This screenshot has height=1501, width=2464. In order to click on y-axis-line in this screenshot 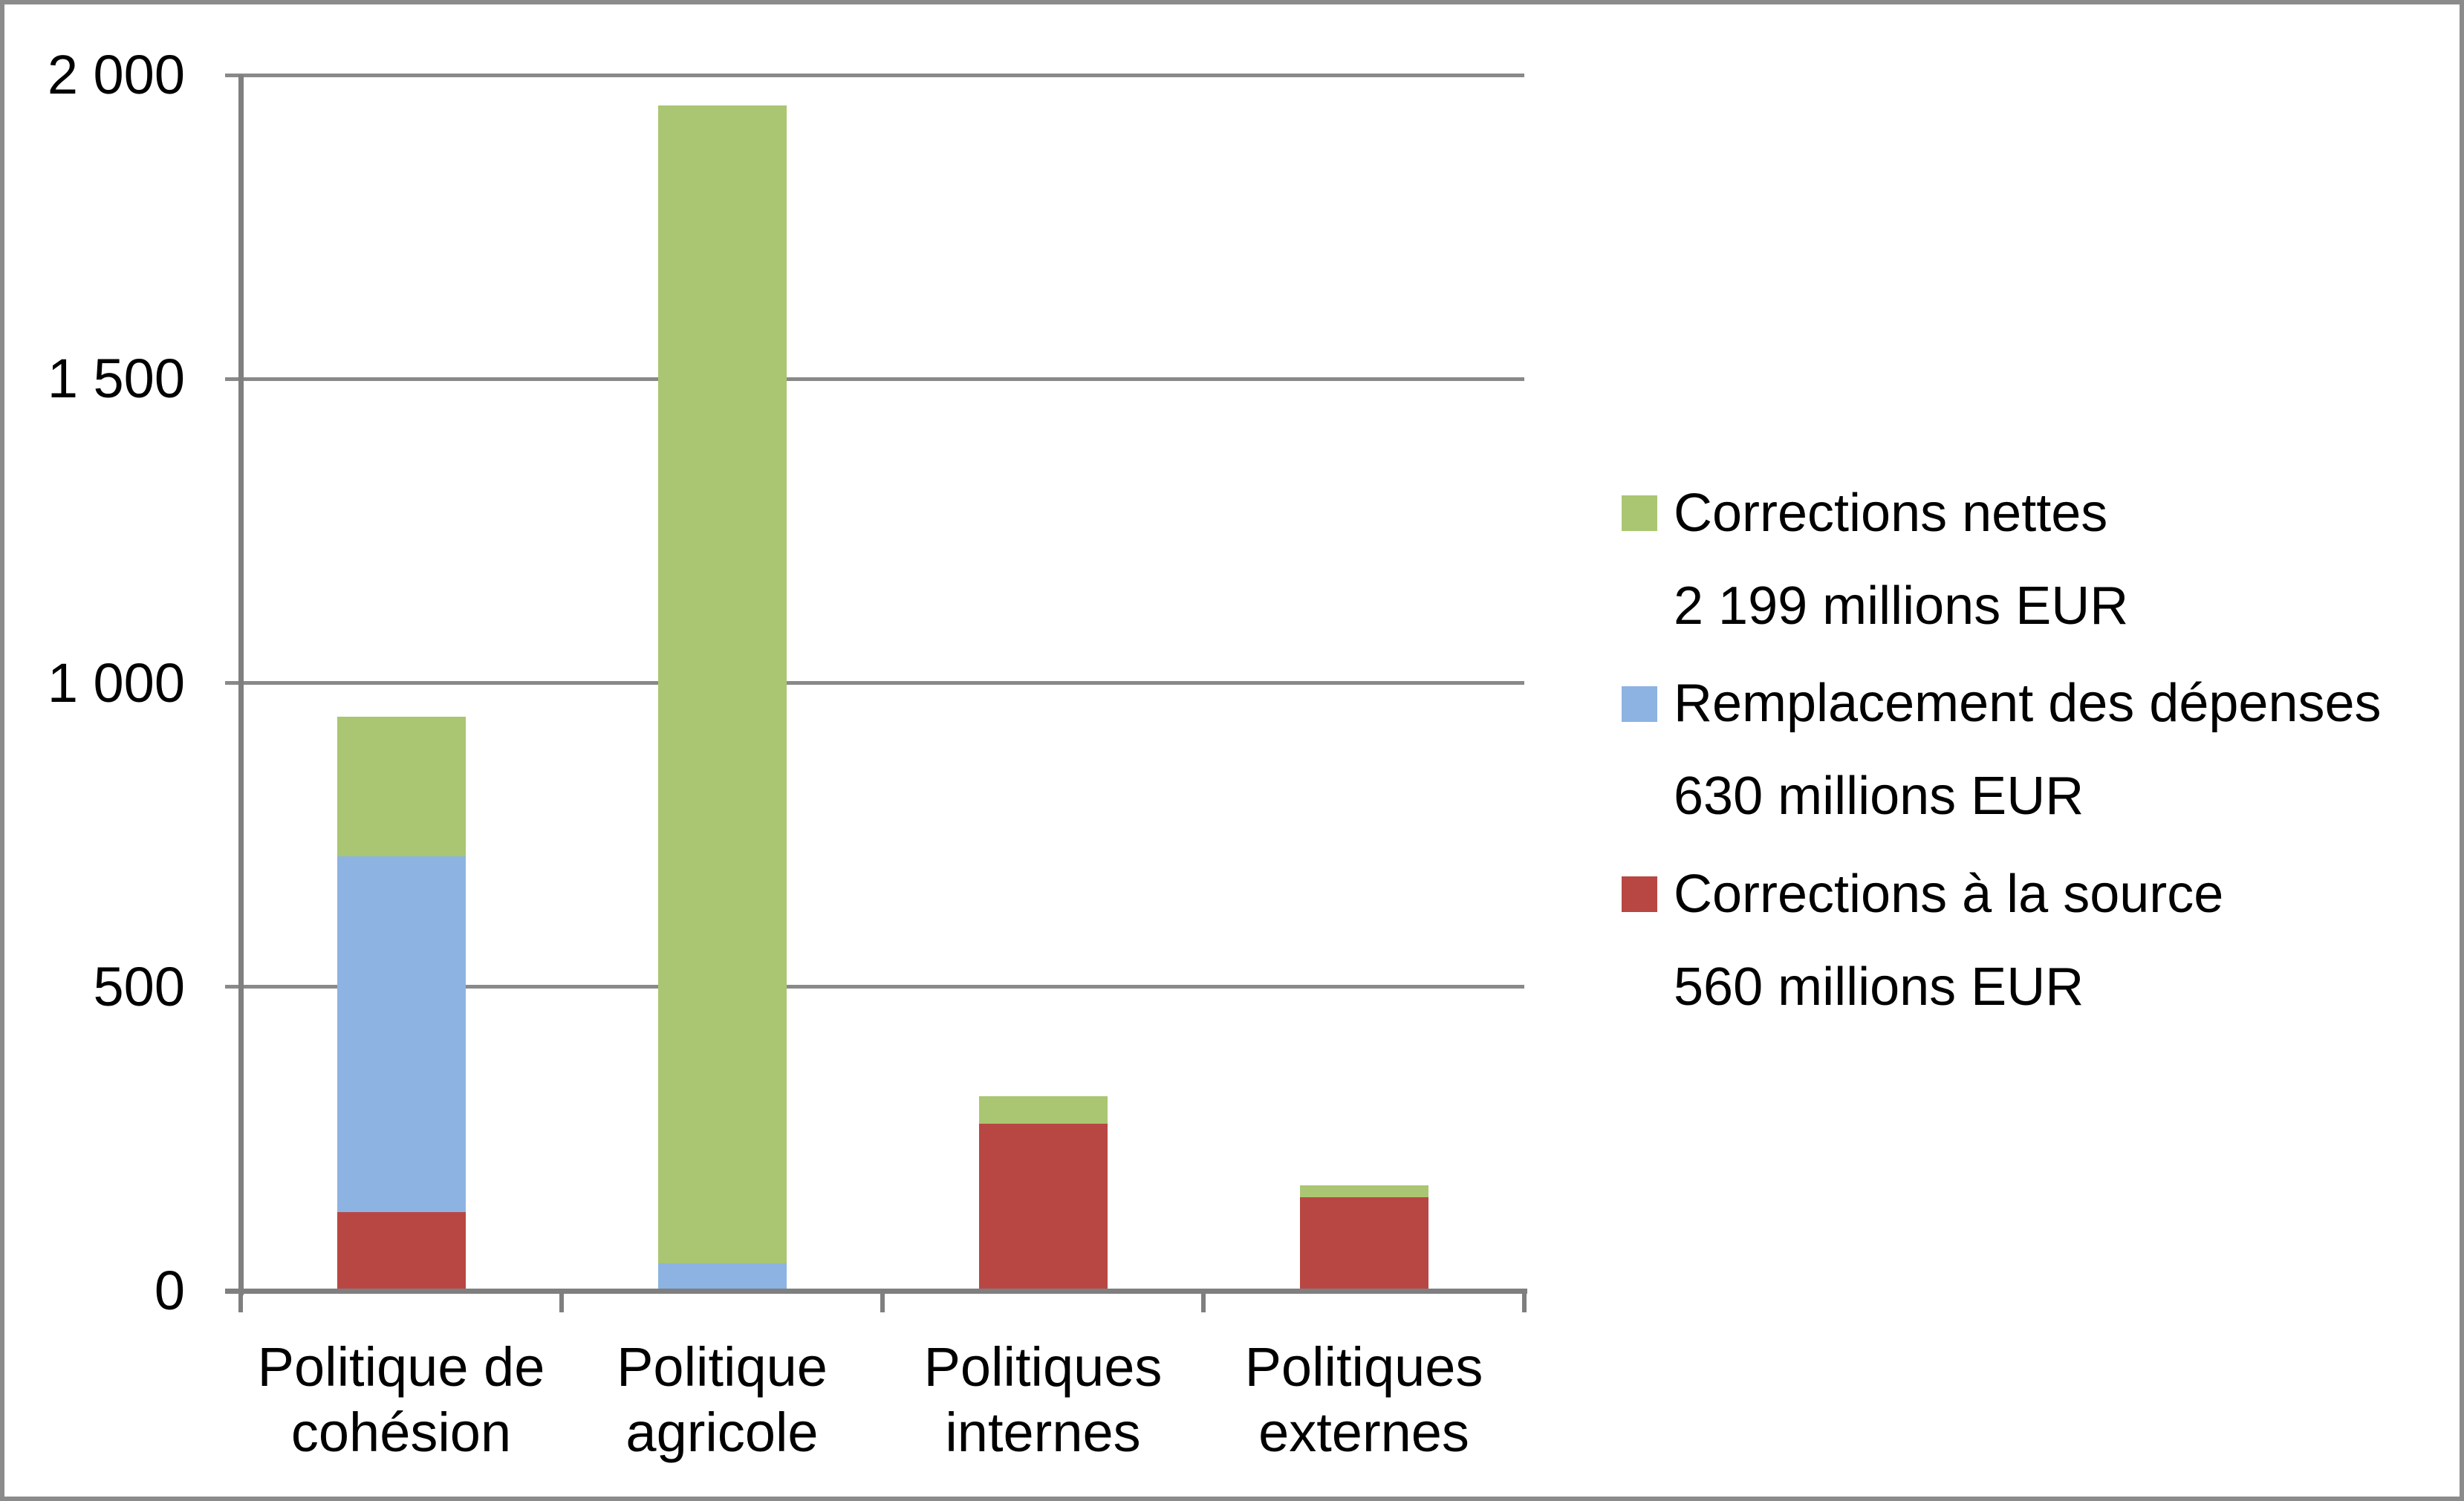, I will do `click(241, 685)`.